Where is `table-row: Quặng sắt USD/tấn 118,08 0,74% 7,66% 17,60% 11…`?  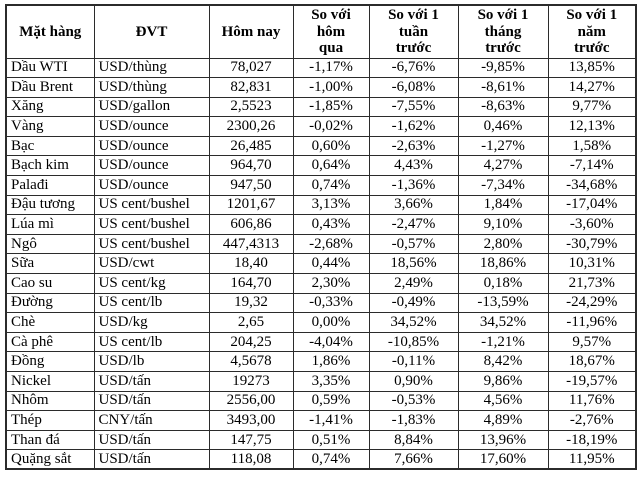 table-row: Quặng sắt USD/tấn 118,08 0,74% 7,66% 17,60% 11… is located at coordinates (321, 459).